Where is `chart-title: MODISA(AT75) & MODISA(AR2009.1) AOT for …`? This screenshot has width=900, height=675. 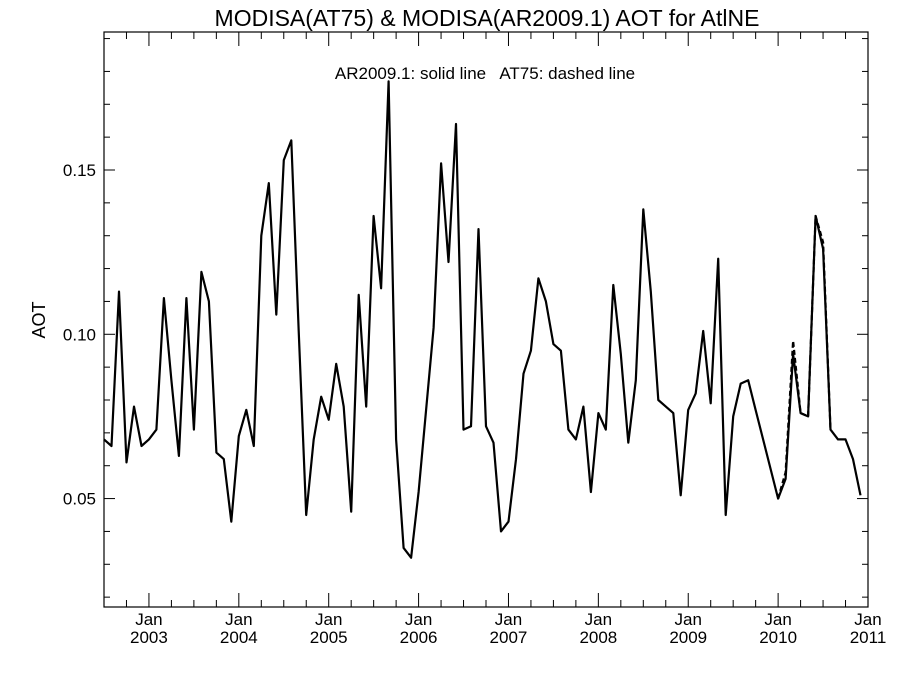 chart-title: MODISA(AT75) & MODISA(AR2009.1) AOT for … is located at coordinates (487, 18).